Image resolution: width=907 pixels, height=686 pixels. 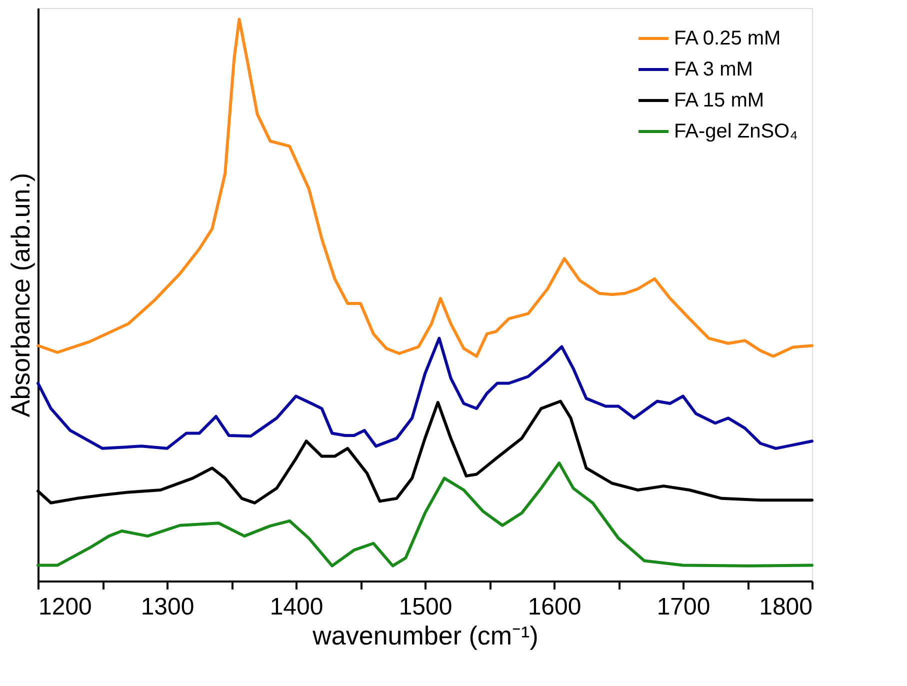 I want to click on legend-label: FA 0.25 mM, so click(x=727, y=39).